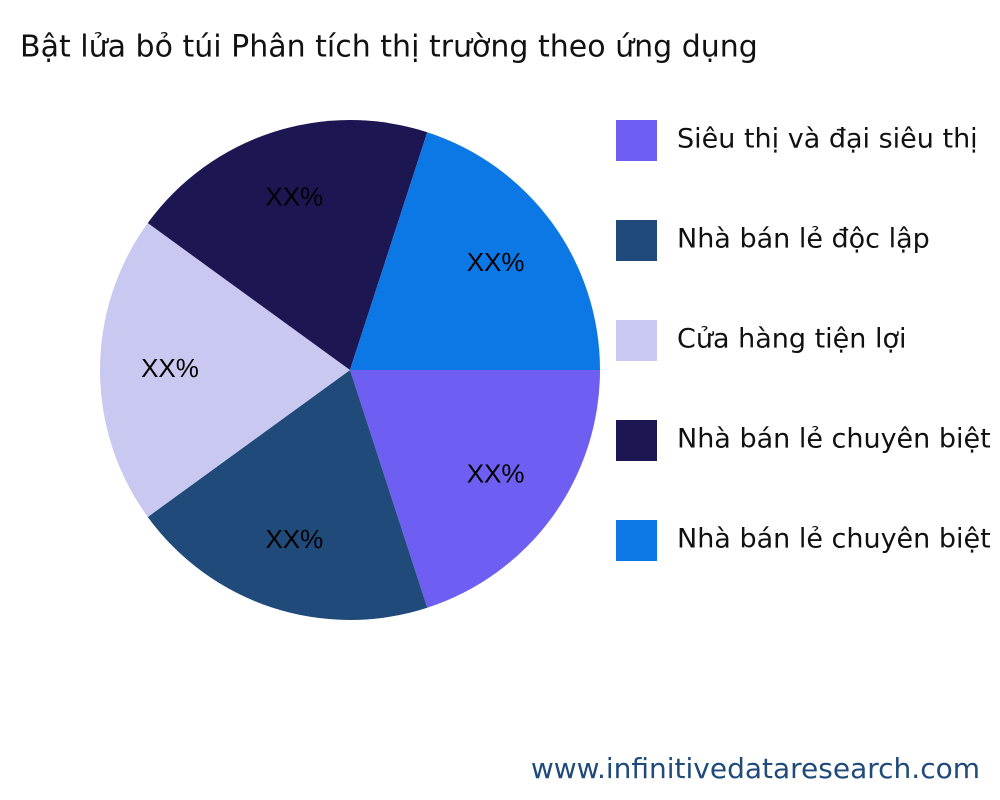  Describe the element at coordinates (803, 239) in the screenshot. I see `legend-label: Nhà bán lẻ độc lập` at that location.